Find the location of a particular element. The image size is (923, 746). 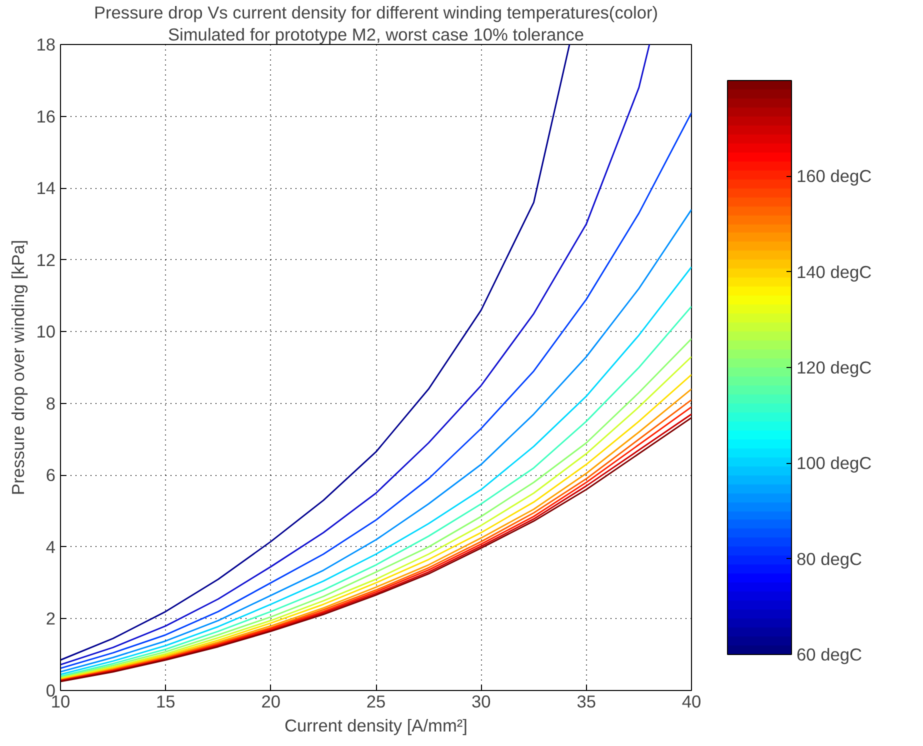

y-tick-label: 4 is located at coordinates (51, 546).